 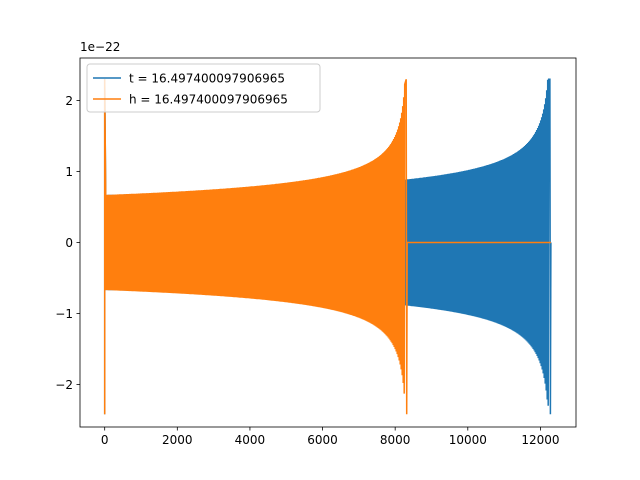 What do you see at coordinates (100, 47) in the screenshot?
I see `y-scale-offset-label: 1e−22` at bounding box center [100, 47].